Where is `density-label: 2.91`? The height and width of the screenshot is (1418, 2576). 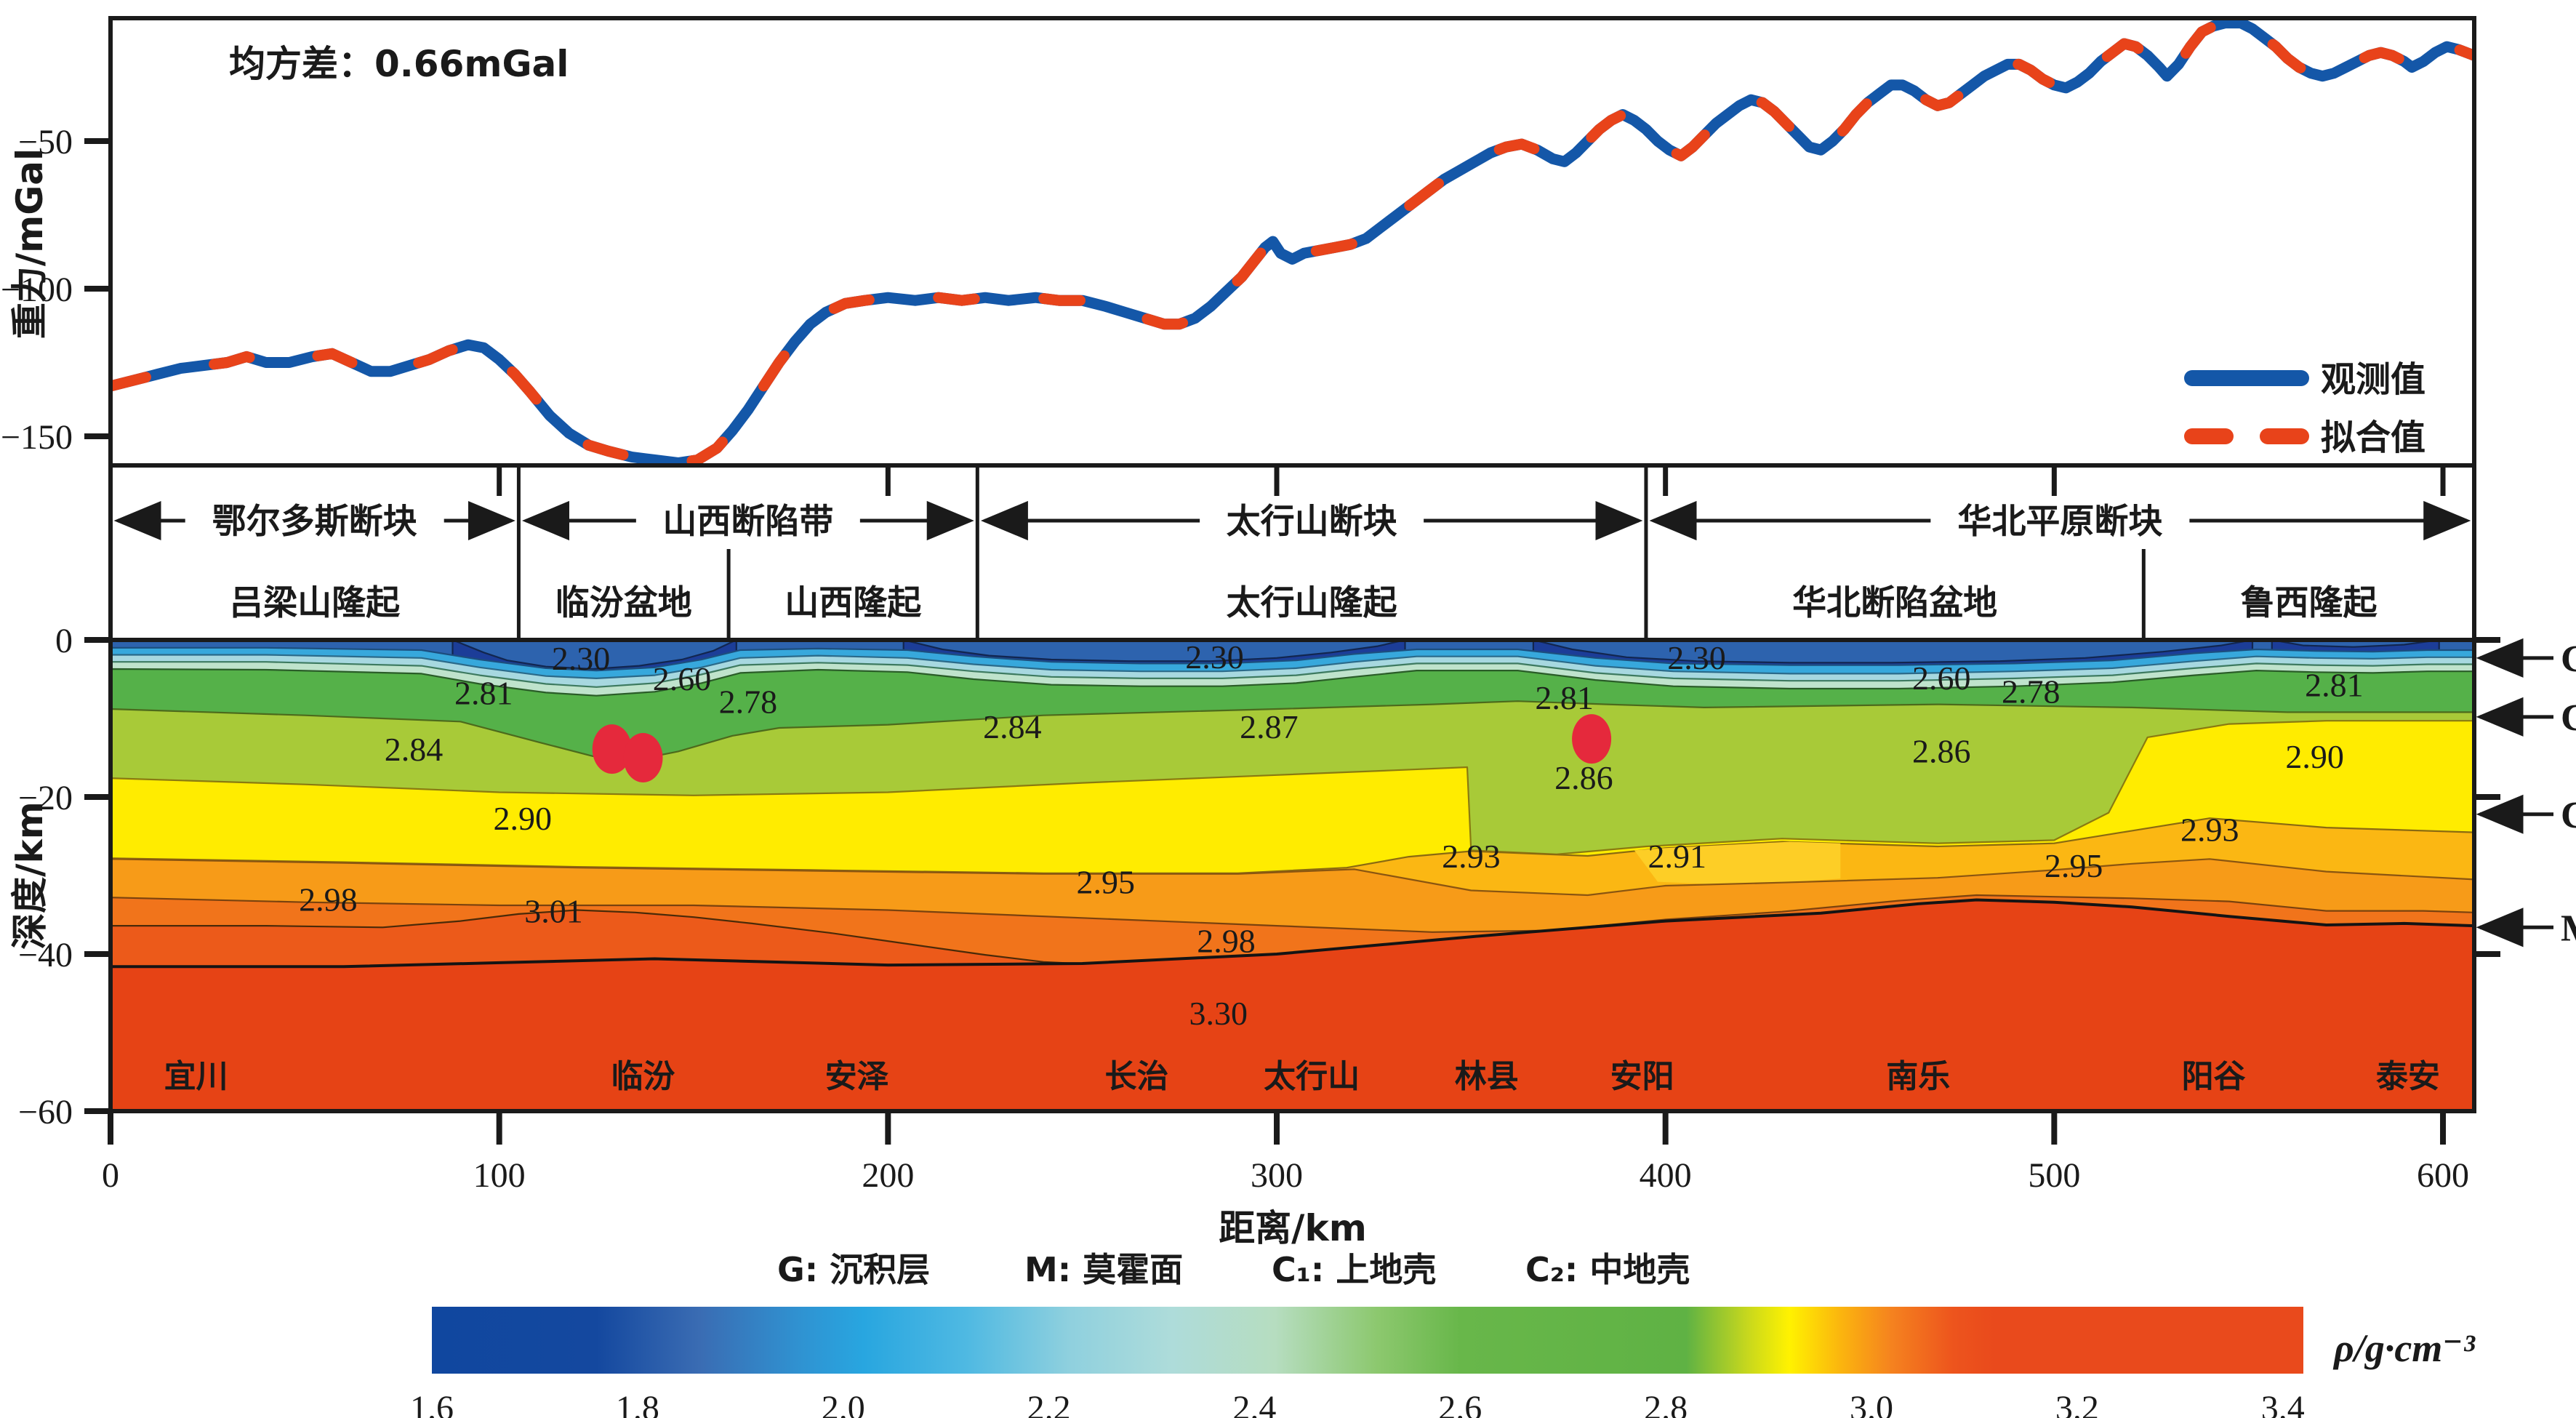 density-label: 2.91 is located at coordinates (1677, 857).